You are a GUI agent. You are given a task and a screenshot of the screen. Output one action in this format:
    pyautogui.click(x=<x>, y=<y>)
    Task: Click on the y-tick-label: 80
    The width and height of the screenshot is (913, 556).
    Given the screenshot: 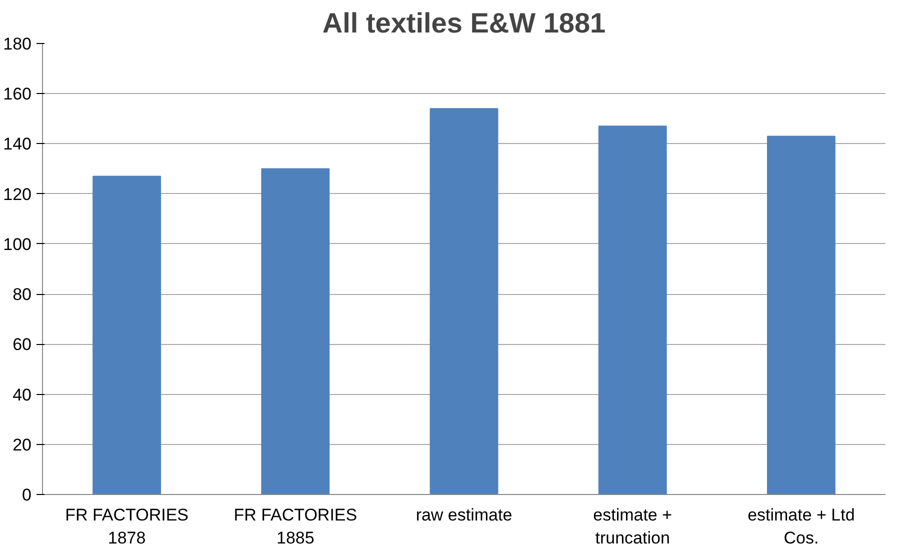 What is the action you would take?
    pyautogui.click(x=22, y=294)
    